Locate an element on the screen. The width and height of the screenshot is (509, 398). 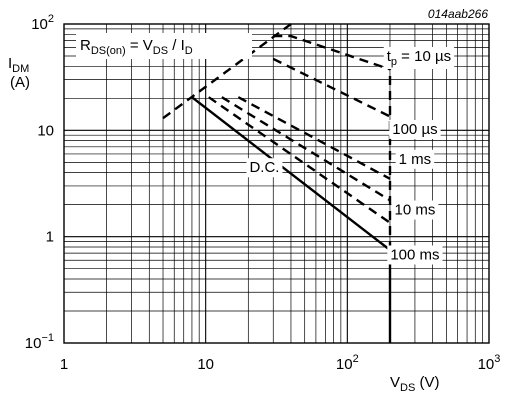
svg-text: 1 ms is located at coordinates (415, 159).